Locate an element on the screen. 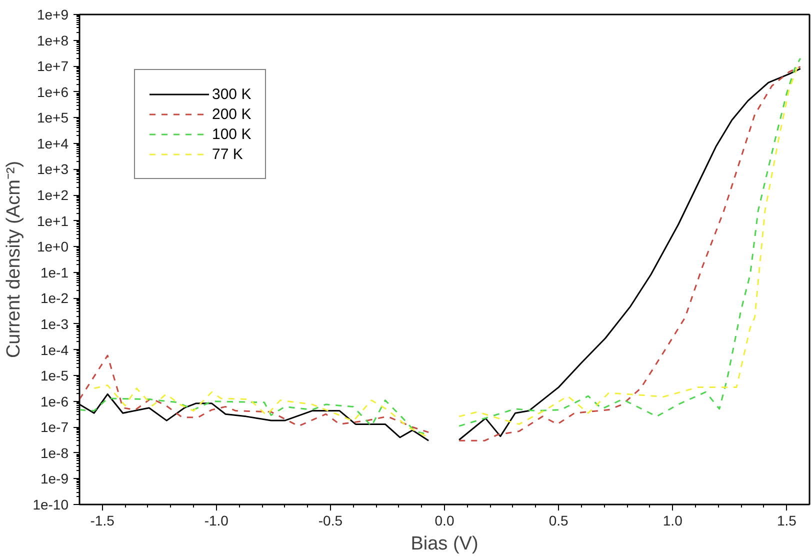 Image resolution: width=811 pixels, height=557 pixels. y-axis-title: Current density (Acm⁻²) is located at coordinates (14, 259).